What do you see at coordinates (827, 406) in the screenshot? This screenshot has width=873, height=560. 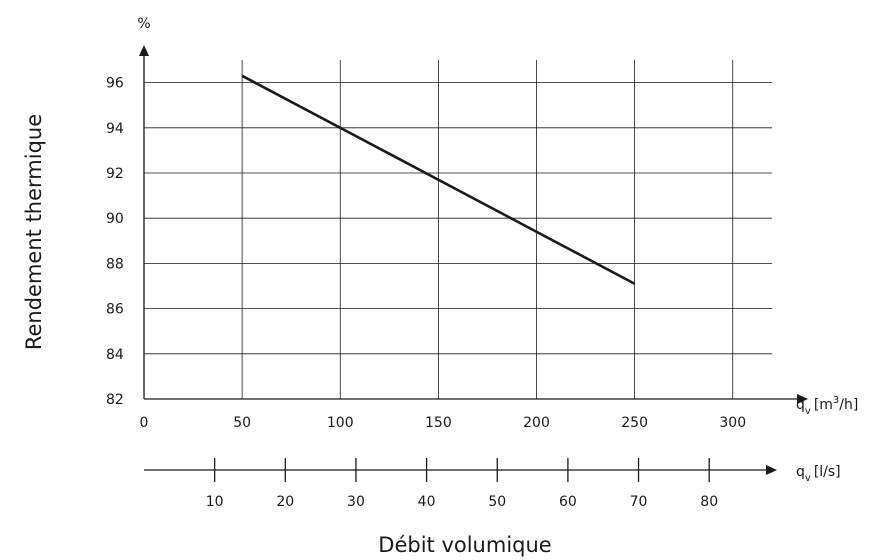 I see `x-unit-primary: qv [m3/h]` at bounding box center [827, 406].